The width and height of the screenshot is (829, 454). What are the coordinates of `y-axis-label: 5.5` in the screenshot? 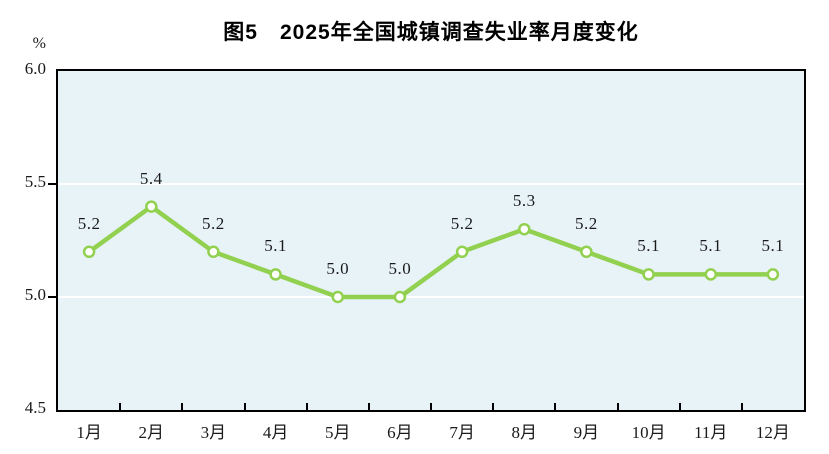 It's located at (35, 181).